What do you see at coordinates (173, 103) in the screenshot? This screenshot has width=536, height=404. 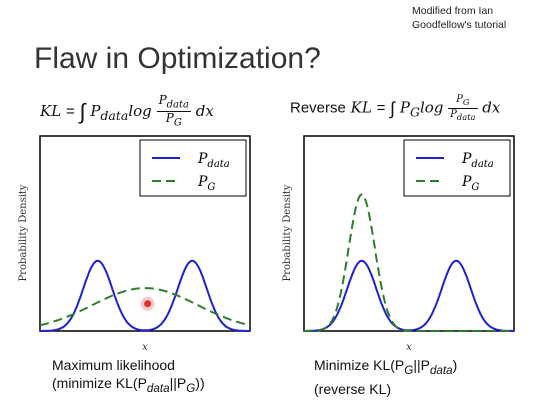 I see `fraction-numerator: Pdata` at bounding box center [173, 103].